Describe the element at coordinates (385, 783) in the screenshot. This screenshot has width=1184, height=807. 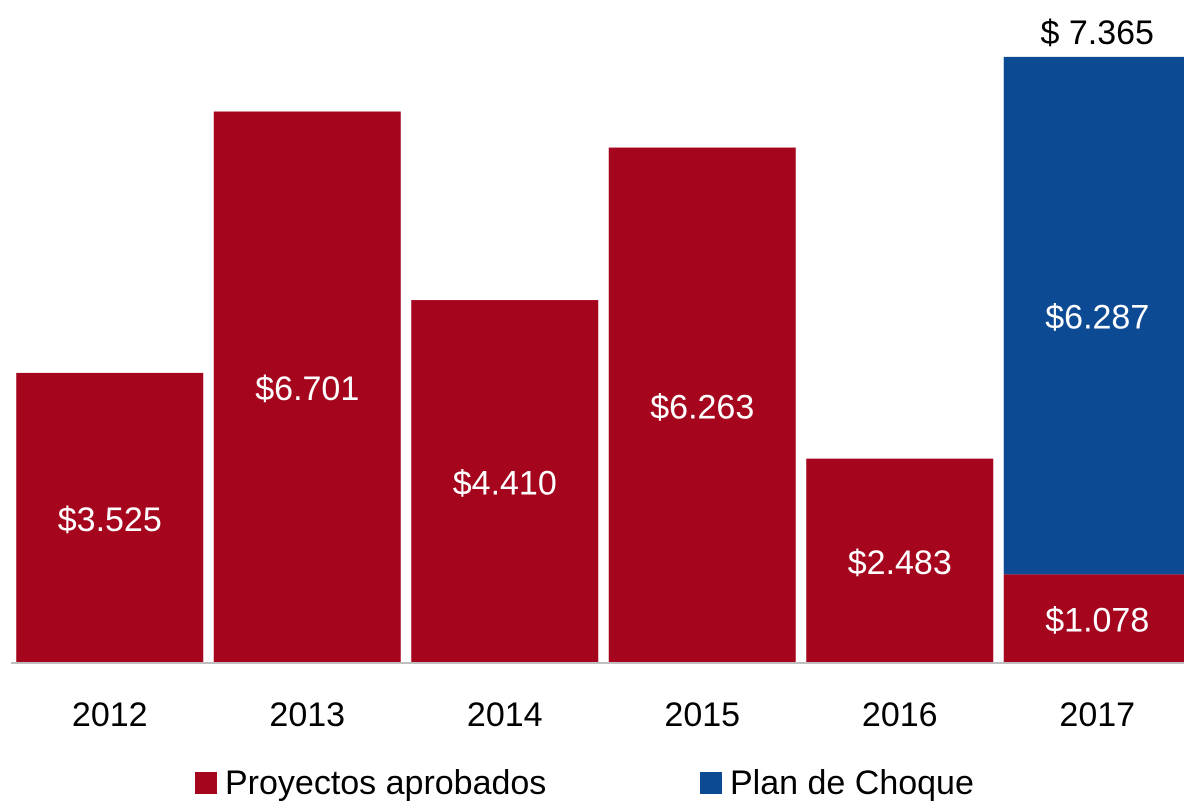
I see `legend-label: Proyectos aprobados` at that location.